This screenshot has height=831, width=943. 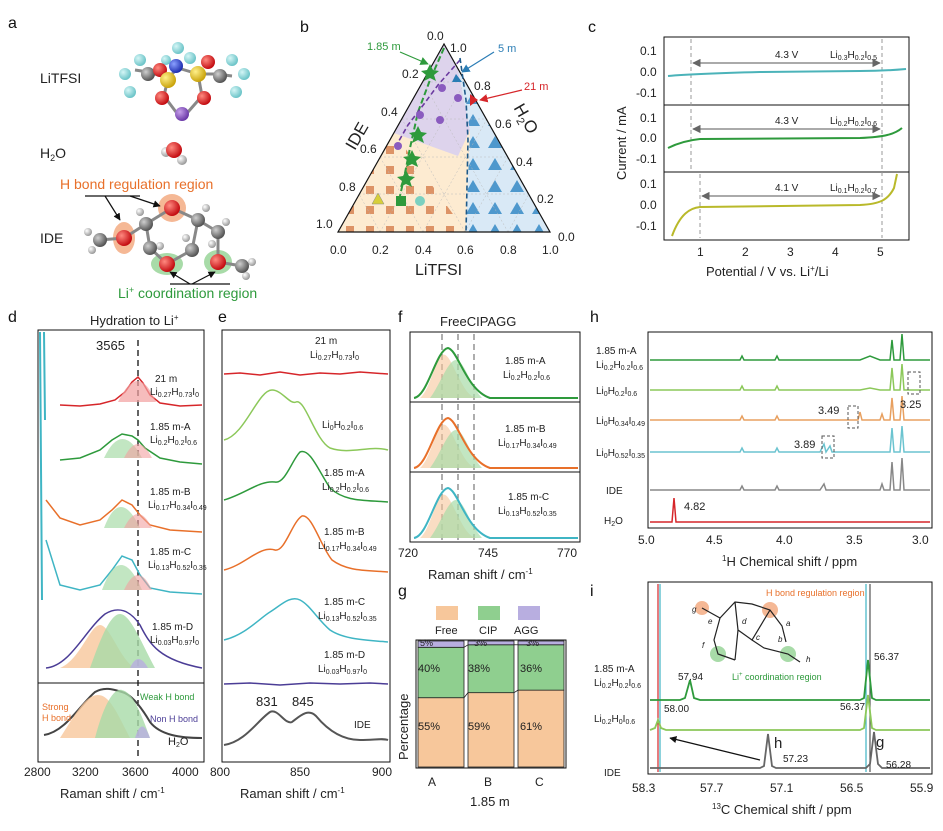 I want to click on panel-label-g: g, so click(x=402, y=591).